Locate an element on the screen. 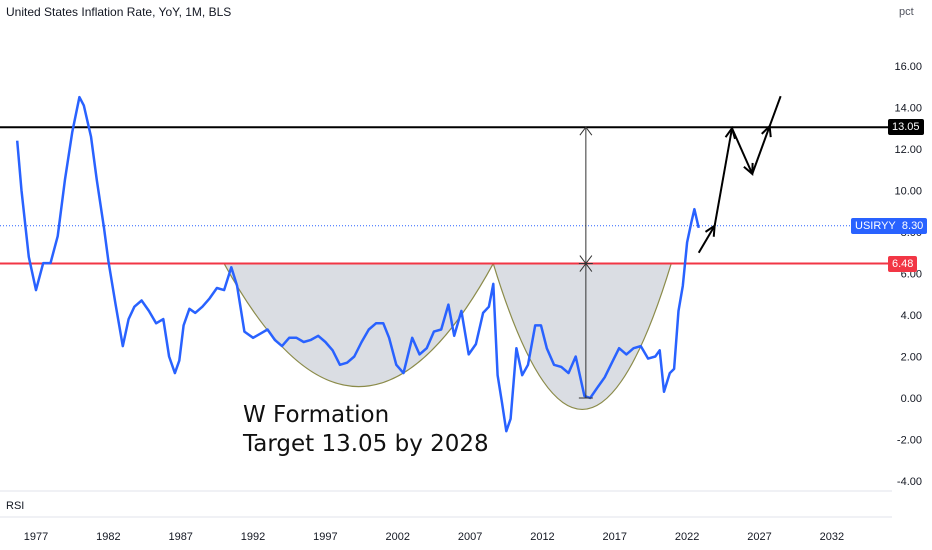 The image size is (932, 550). x-tick-label: 2032 is located at coordinates (832, 537).